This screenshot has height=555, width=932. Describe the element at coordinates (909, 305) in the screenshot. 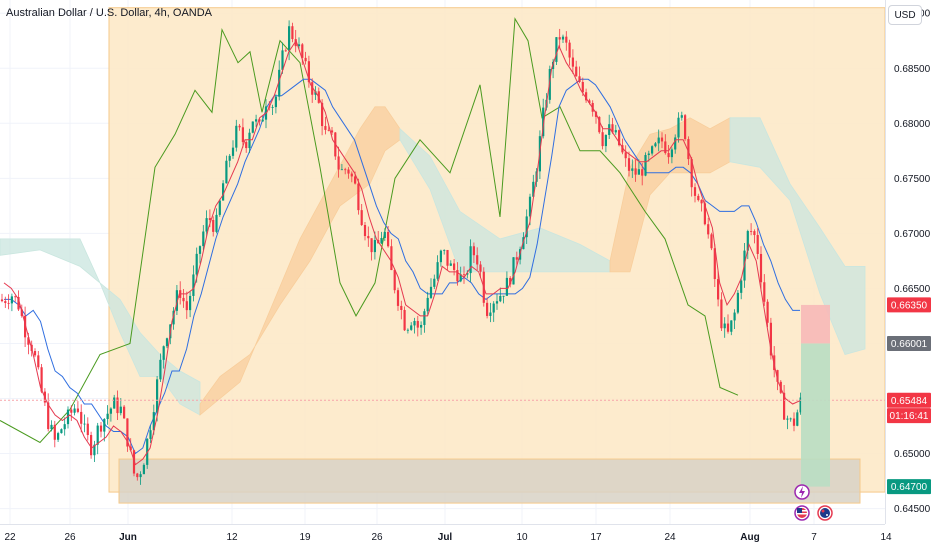

I see `price-axis-tag: 0.66350` at that location.